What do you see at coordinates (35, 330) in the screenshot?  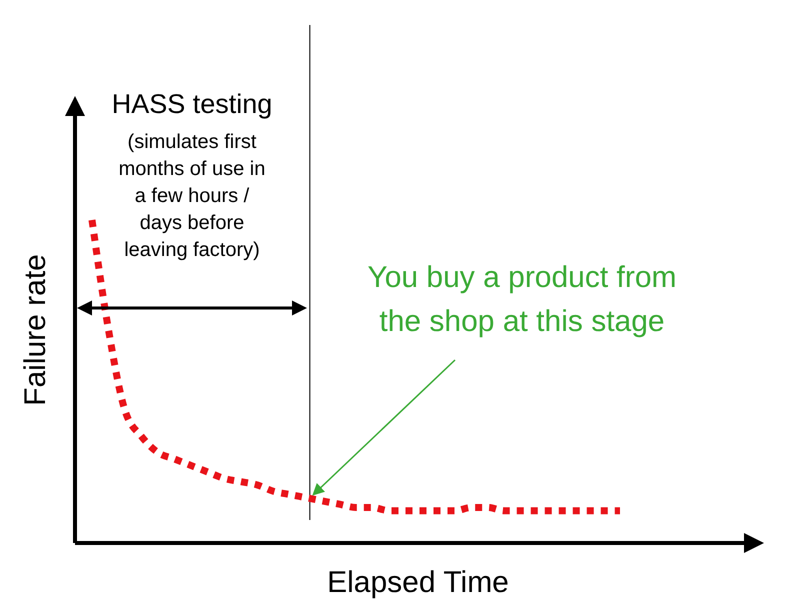 I see `y-axis-title: Failure rate` at bounding box center [35, 330].